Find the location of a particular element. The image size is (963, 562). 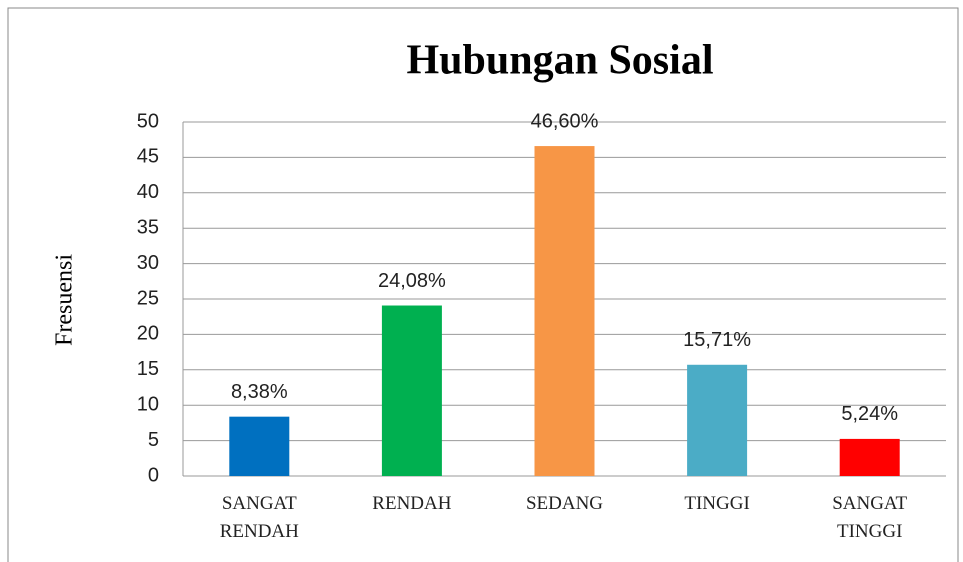

y-tick-label: 25 is located at coordinates (148, 298).